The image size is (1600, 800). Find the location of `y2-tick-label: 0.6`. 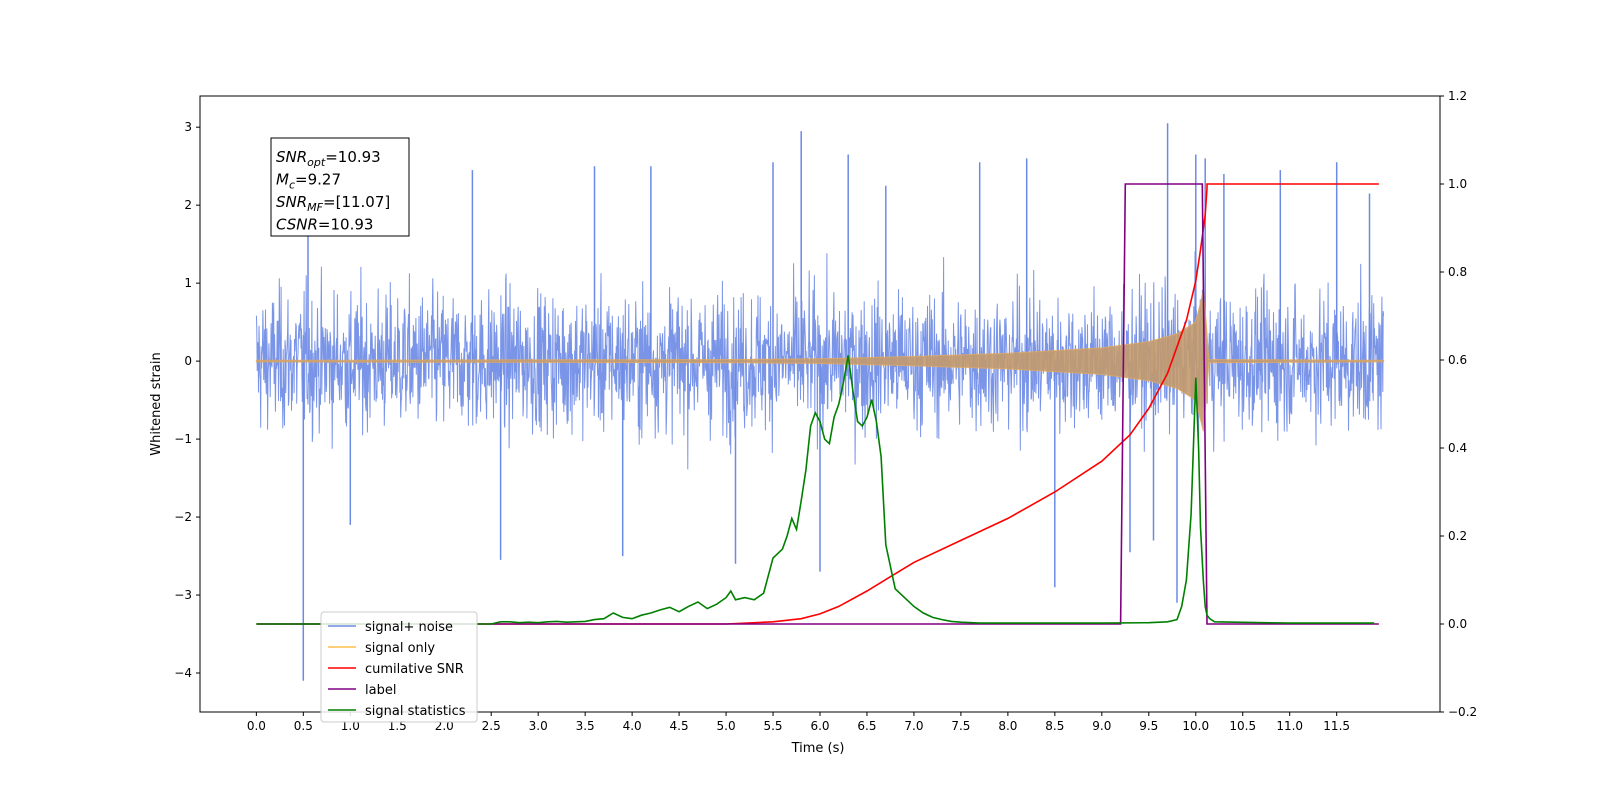

y2-tick-label: 0.6 is located at coordinates (1457, 360).